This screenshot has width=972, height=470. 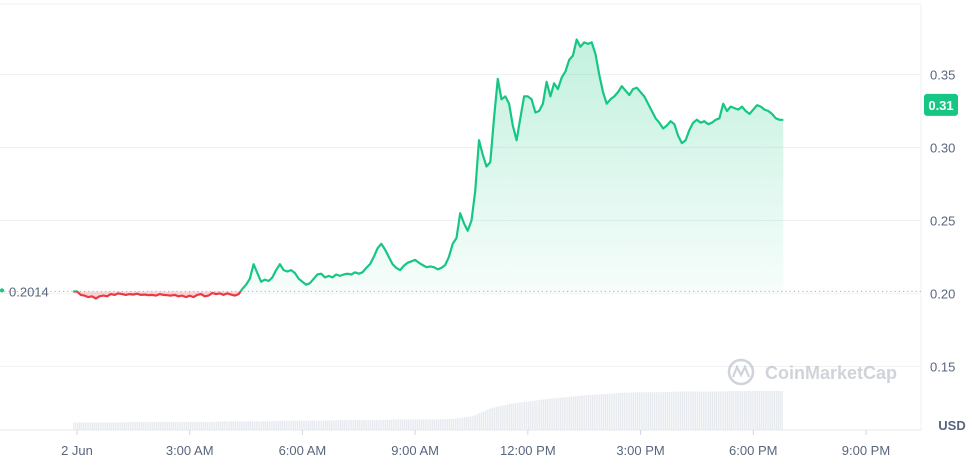 I want to click on x-tick-label: 3:00 PM, so click(x=640, y=450).